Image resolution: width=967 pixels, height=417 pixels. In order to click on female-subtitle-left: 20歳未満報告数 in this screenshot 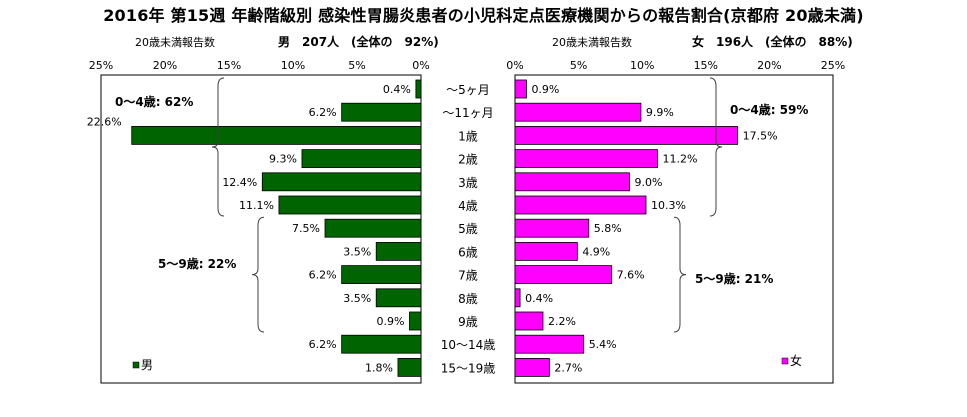, I will do `click(592, 42)`.